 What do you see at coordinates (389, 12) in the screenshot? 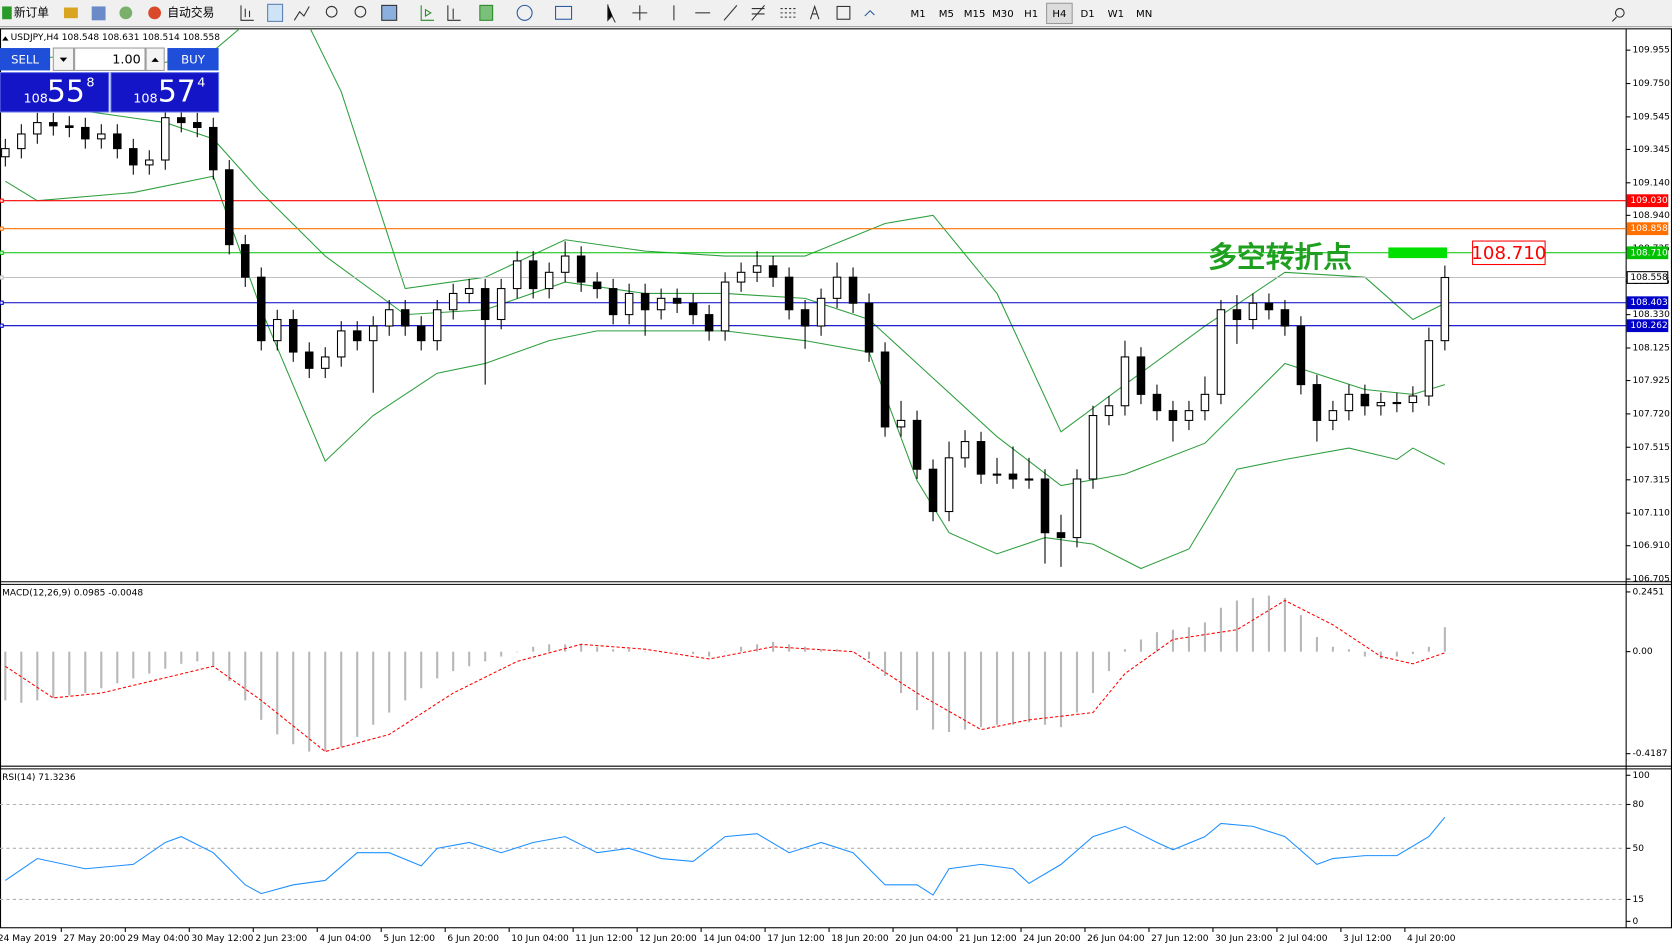
I see `tile-tool` at bounding box center [389, 12].